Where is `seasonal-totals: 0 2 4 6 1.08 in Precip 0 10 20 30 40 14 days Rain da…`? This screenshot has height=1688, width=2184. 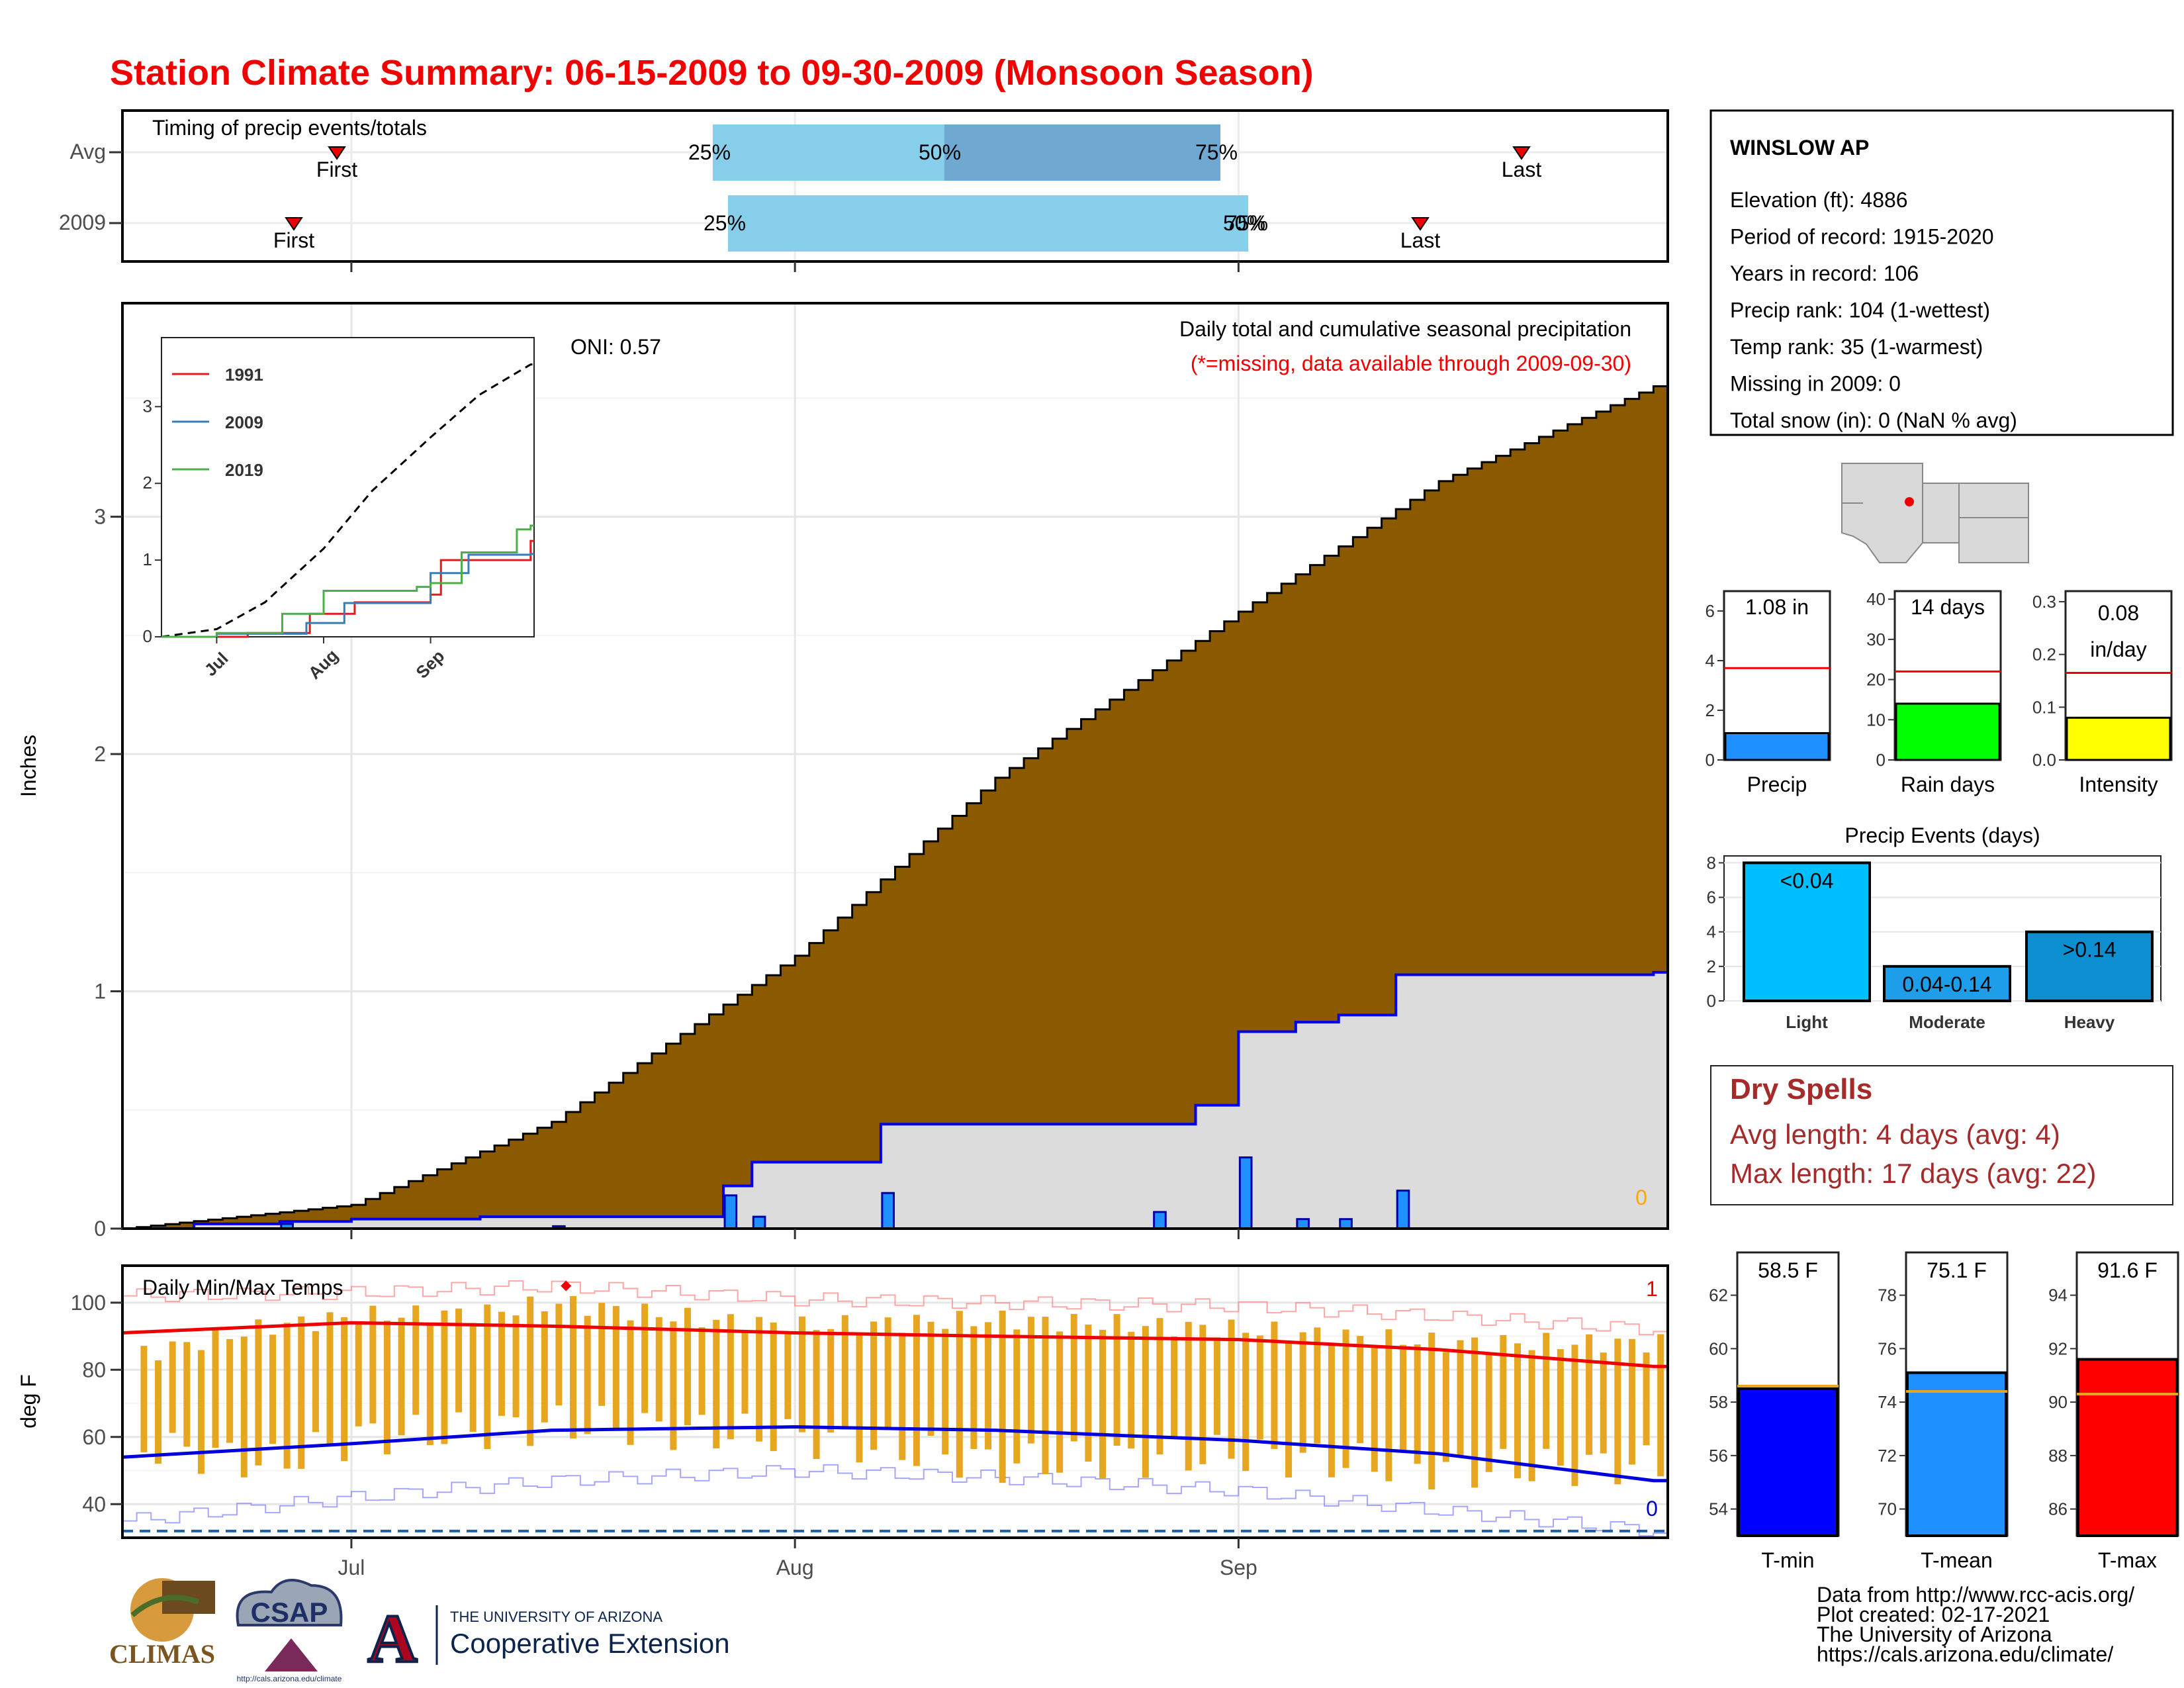
seasonal-totals: 0 2 4 6 1.08 in Precip 0 10 20 30 40 14 days Rain da… is located at coordinates (1940, 692).